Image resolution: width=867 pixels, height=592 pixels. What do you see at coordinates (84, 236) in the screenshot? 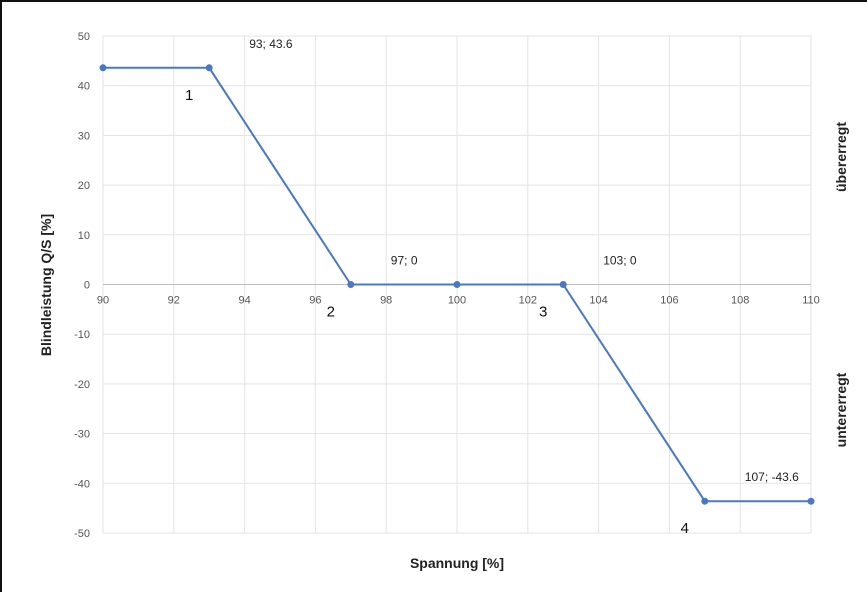
I see `y-tick-label: 10` at bounding box center [84, 236].